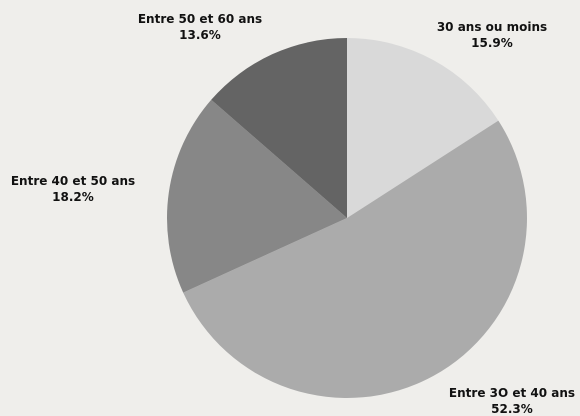 This screenshot has width=580, height=416. Describe the element at coordinates (492, 27) in the screenshot. I see `slice-category-label: 30 ans ou moins` at that location.